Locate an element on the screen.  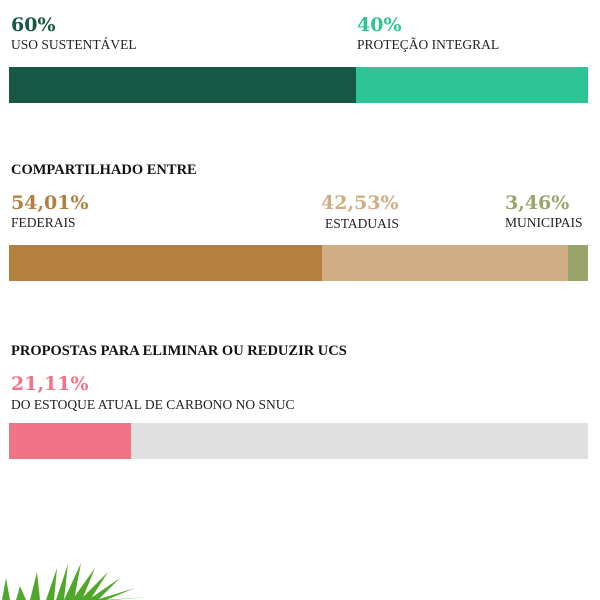
federais-label: FEDERAIS is located at coordinates (43, 222).